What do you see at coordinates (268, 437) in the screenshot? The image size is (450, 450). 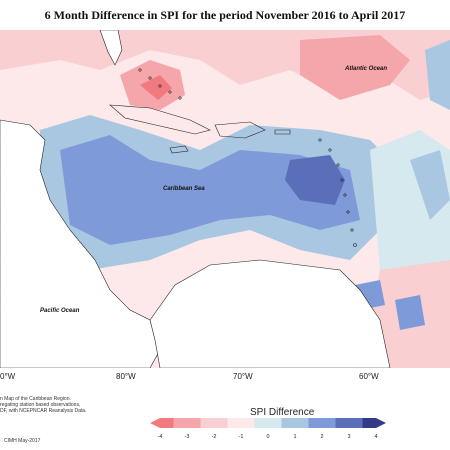 I see `legend-tick-label: 0` at bounding box center [268, 437].